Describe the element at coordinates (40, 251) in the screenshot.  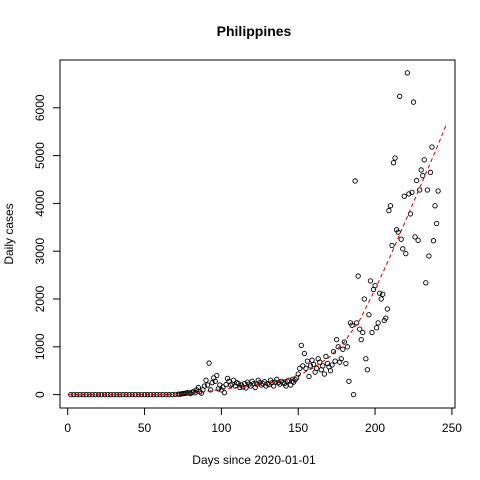
I see `y-tick-label: 3000` at that location.